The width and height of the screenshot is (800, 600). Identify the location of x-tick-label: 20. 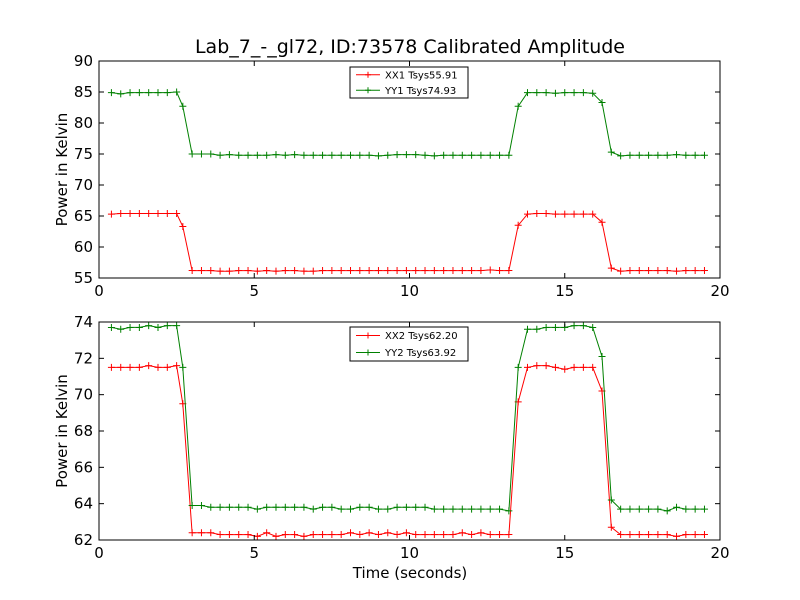
(719, 553).